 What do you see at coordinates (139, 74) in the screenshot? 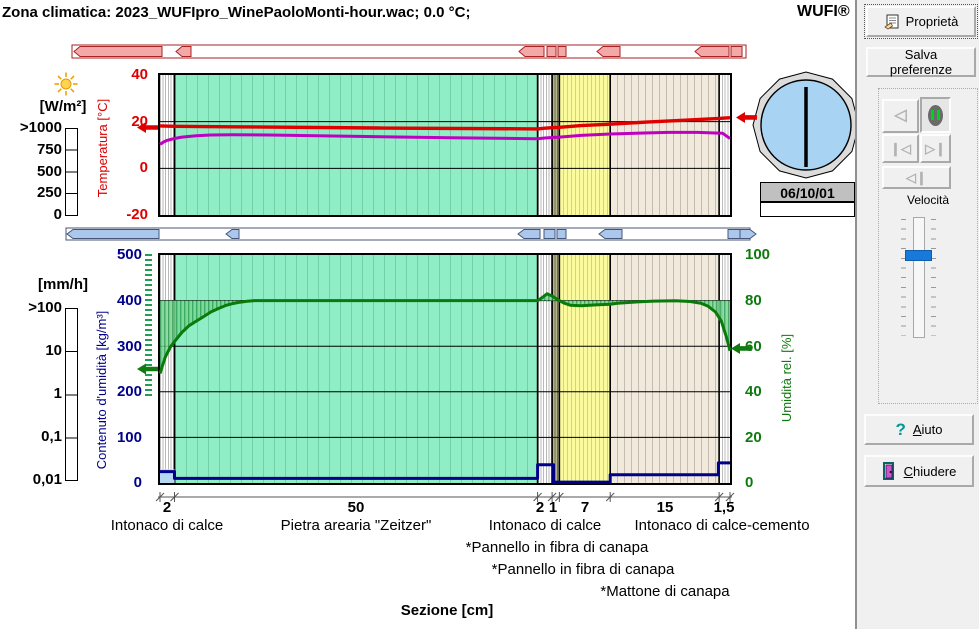
I see `temp-tick: 40` at bounding box center [139, 74].